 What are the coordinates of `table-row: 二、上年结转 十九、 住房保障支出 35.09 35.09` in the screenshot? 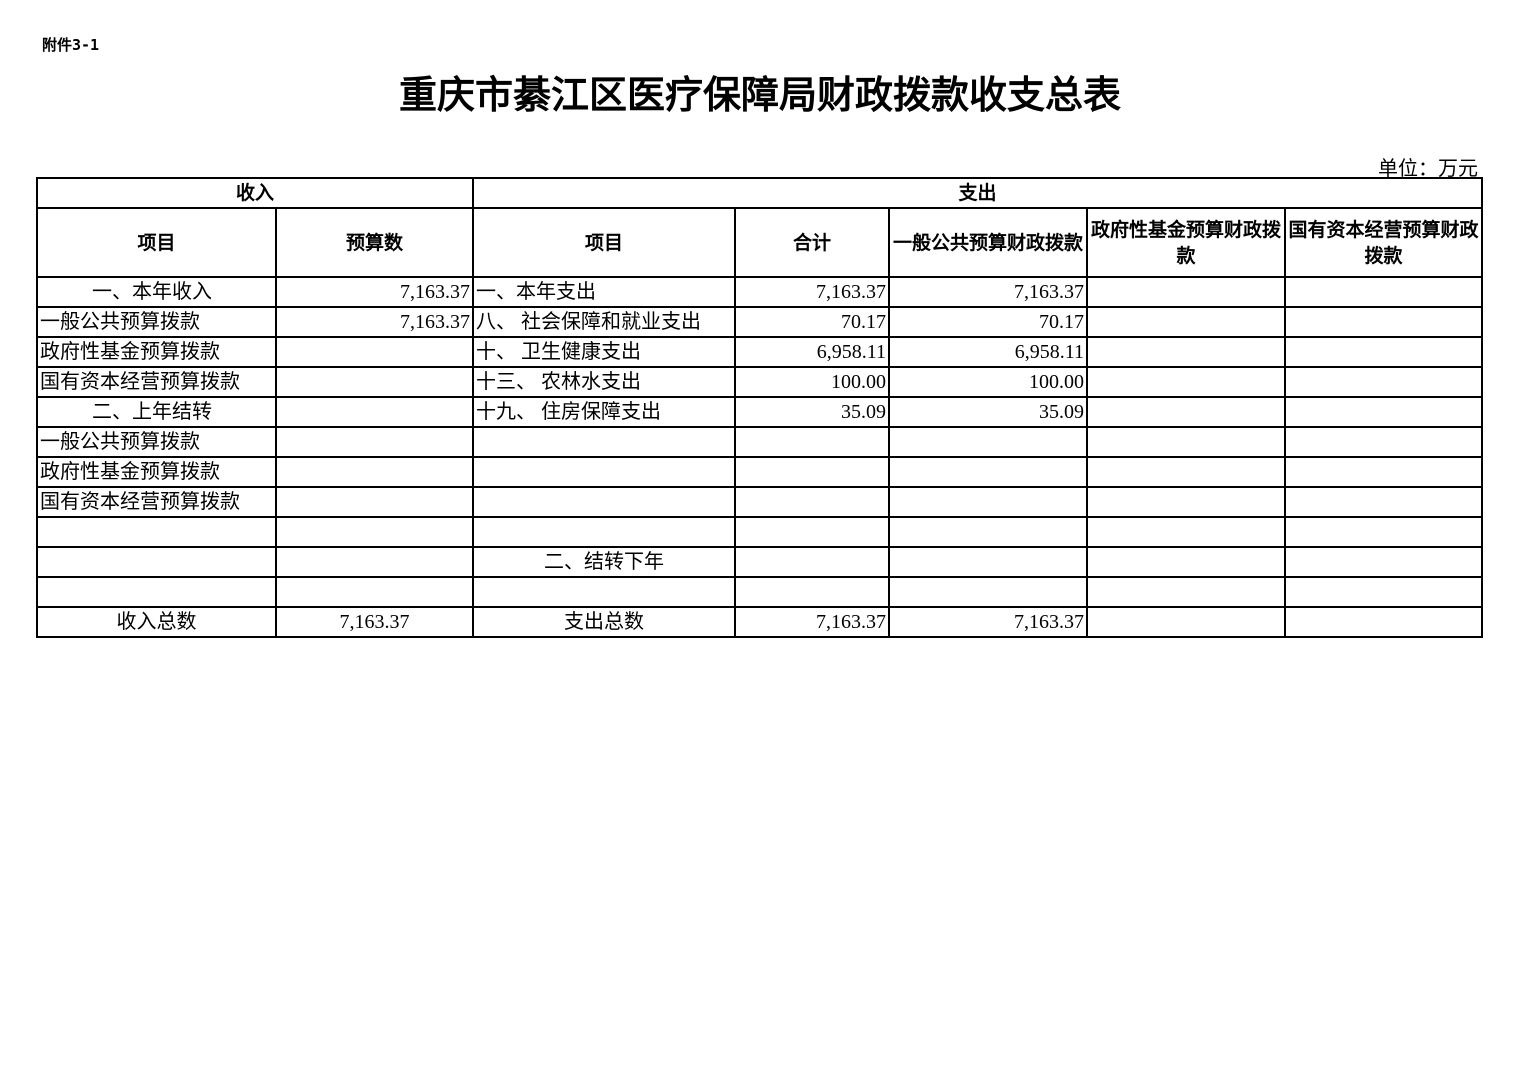 It's located at (760, 412).